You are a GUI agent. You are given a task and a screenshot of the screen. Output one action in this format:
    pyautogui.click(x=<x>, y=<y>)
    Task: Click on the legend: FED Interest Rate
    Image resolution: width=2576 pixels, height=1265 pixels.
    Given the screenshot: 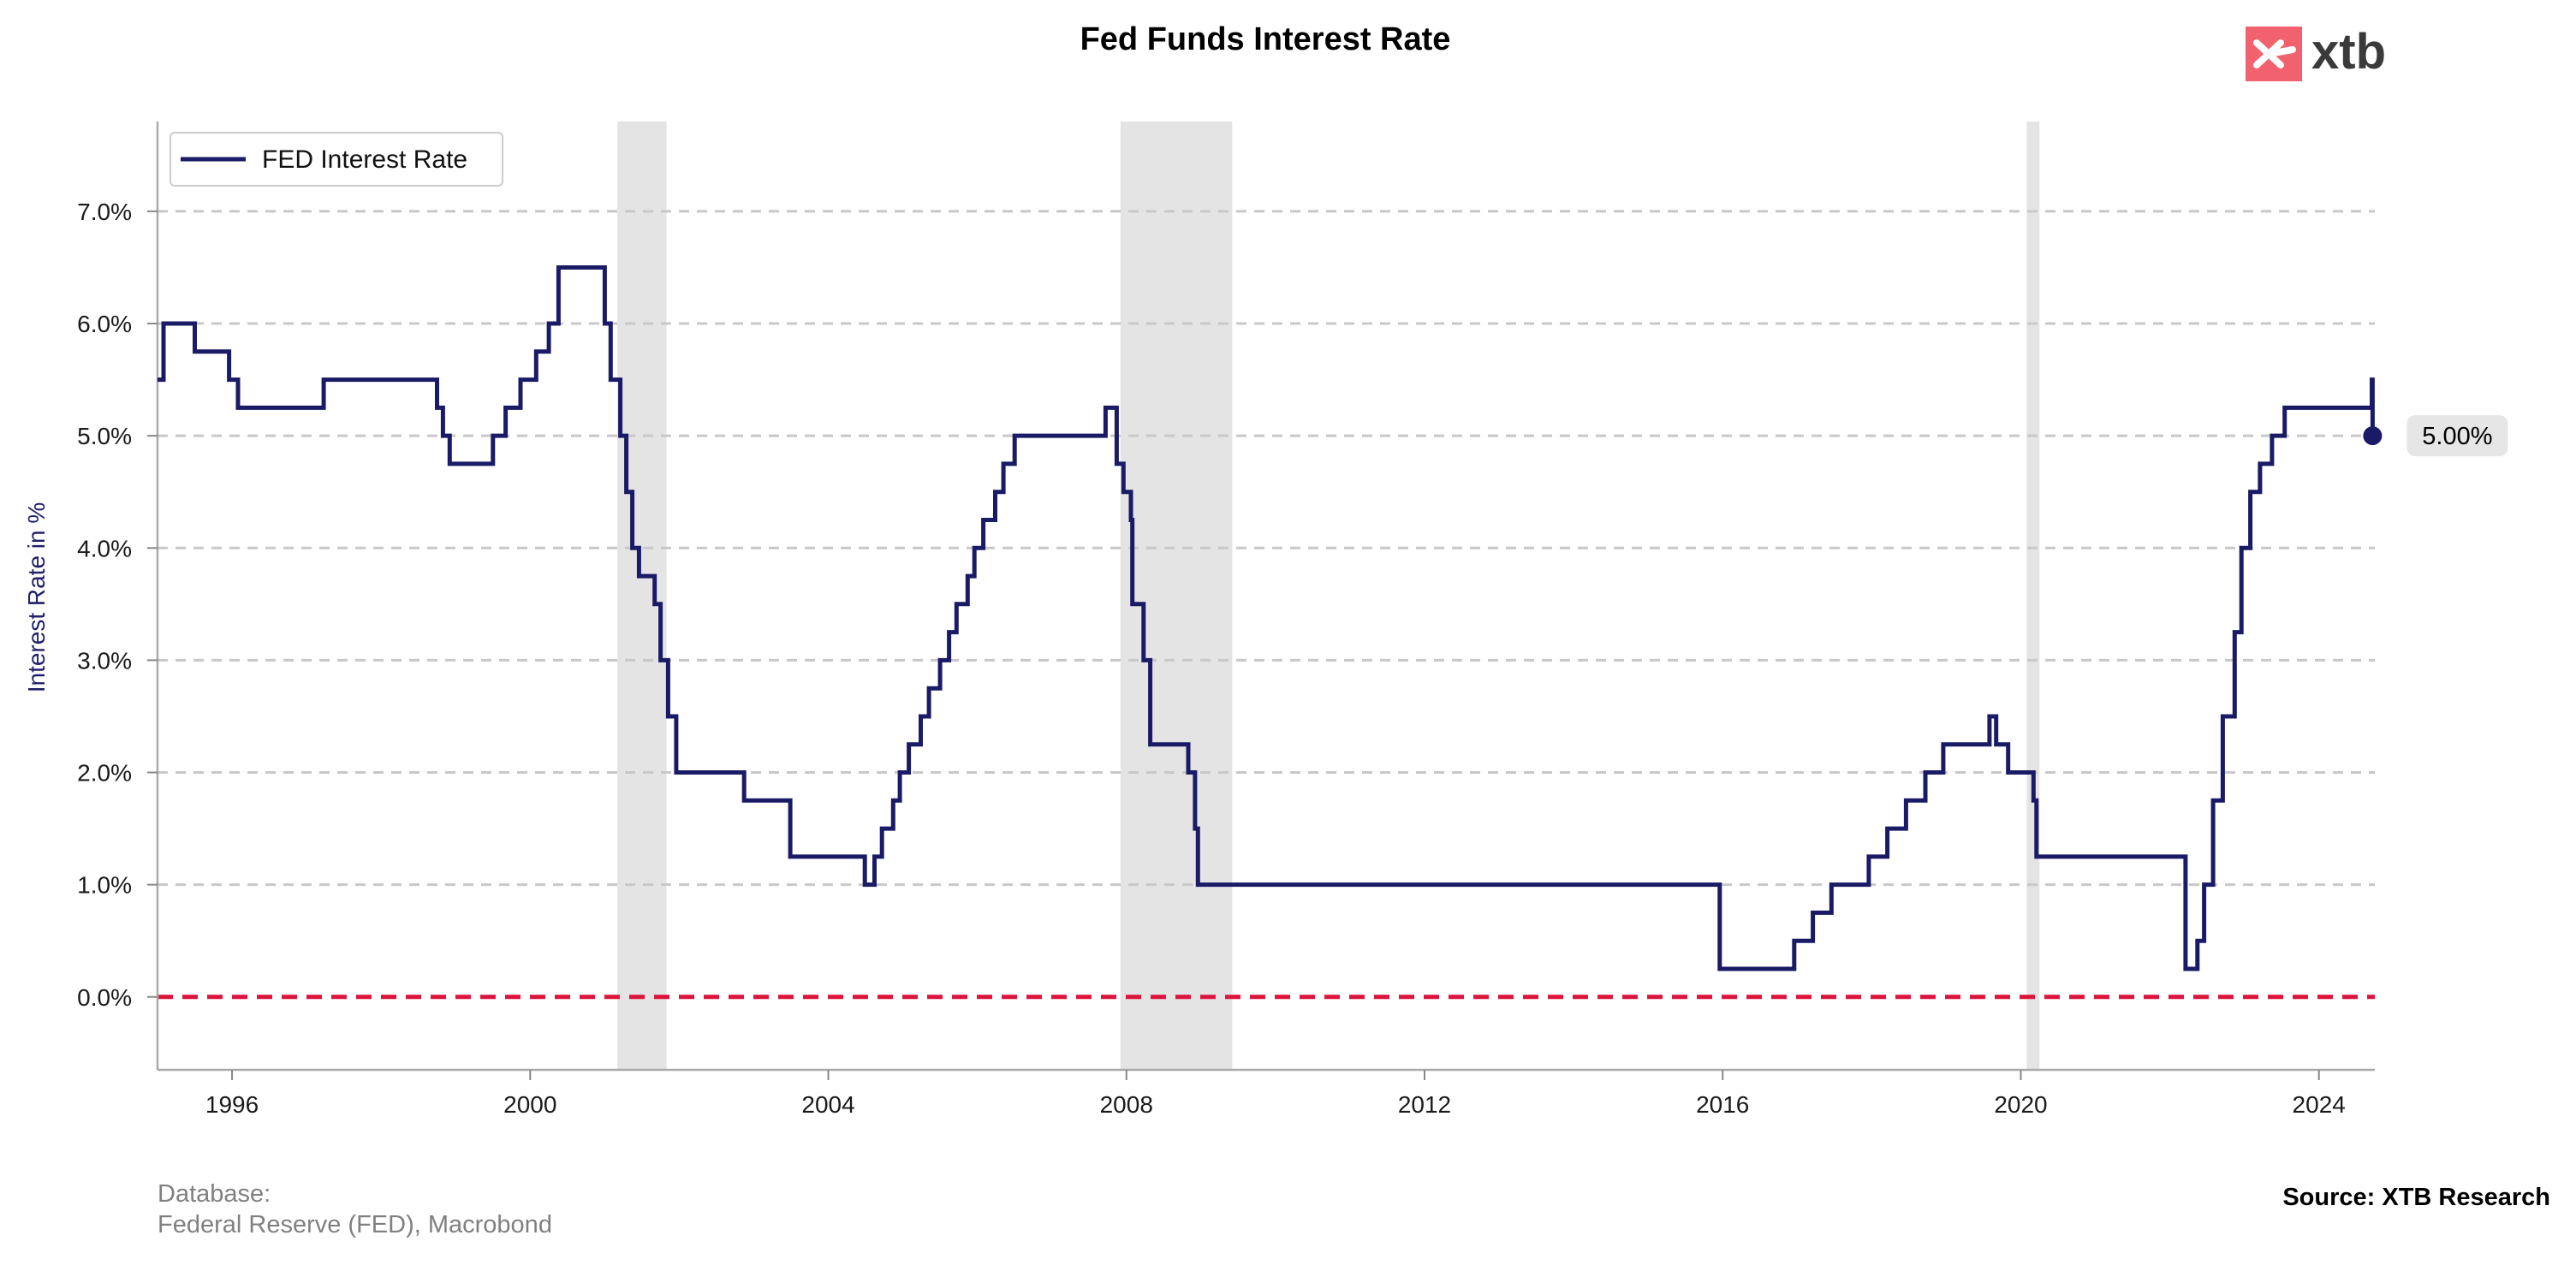 What is the action you would take?
    pyautogui.click(x=336, y=159)
    